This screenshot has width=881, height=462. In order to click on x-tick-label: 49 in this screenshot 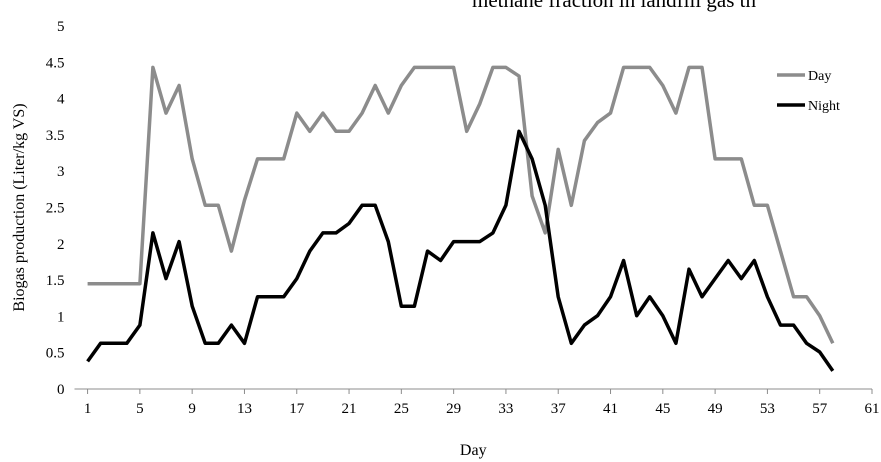, I will do `click(715, 409)`.